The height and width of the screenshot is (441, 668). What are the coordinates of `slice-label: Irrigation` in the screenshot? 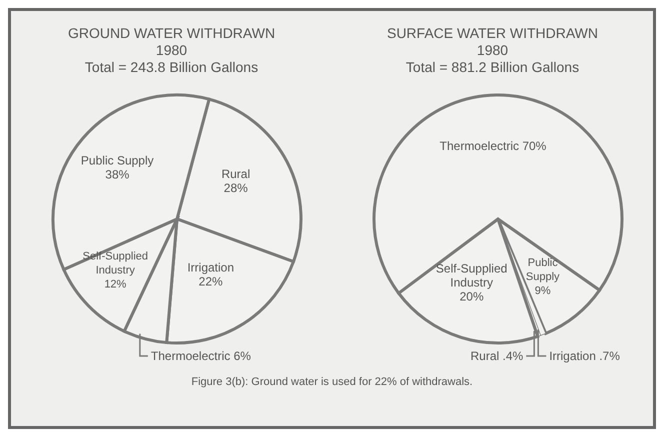 It's located at (210, 267).